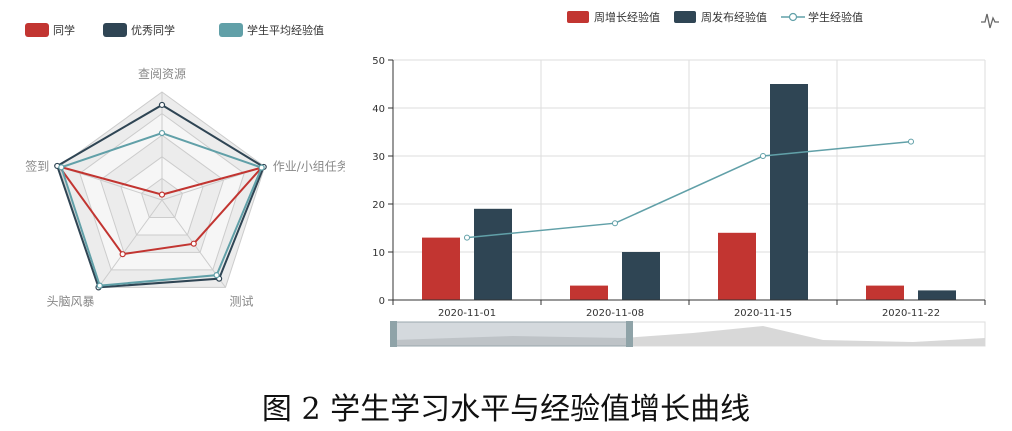 This screenshot has height=431, width=1012. What do you see at coordinates (378, 109) in the screenshot?
I see `y-tick-label: 40` at bounding box center [378, 109].